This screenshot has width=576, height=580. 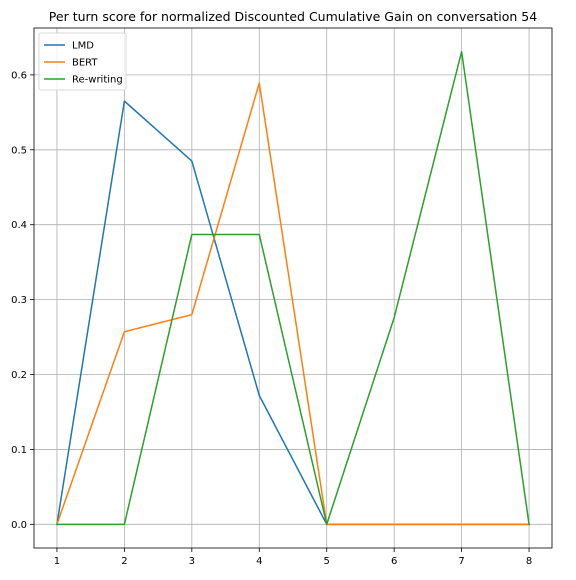 I want to click on legend: LMD BERT Re-writing, so click(x=82, y=61).